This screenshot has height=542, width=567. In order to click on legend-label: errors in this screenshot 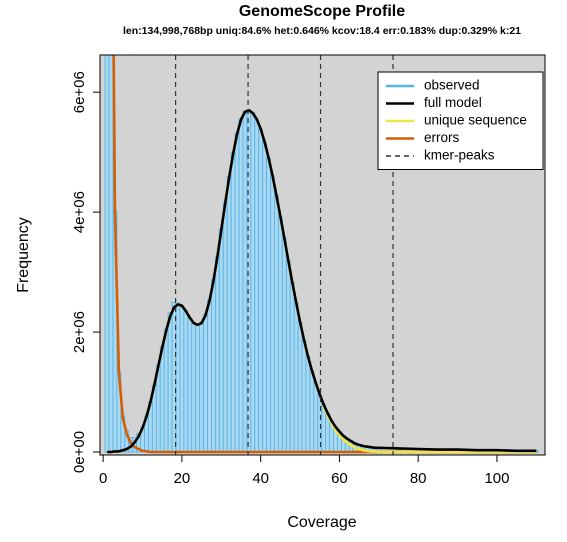, I will do `click(442, 137)`.